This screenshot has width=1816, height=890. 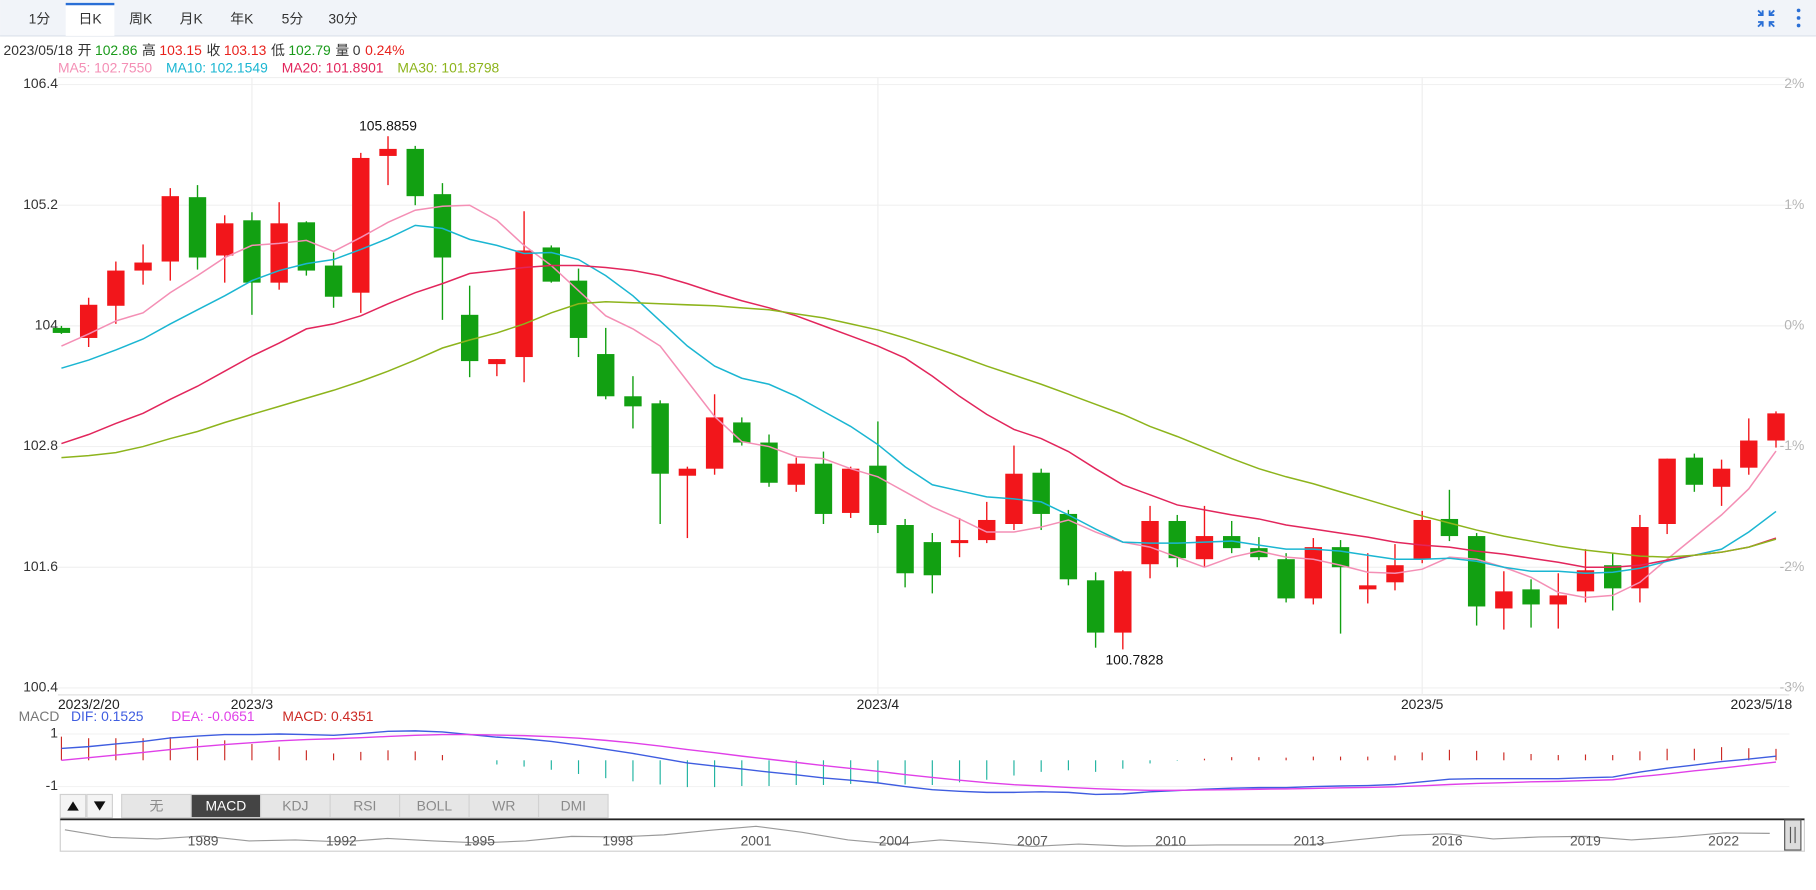 What do you see at coordinates (503, 805) in the screenshot?
I see `indicator-tab: WR` at bounding box center [503, 805].